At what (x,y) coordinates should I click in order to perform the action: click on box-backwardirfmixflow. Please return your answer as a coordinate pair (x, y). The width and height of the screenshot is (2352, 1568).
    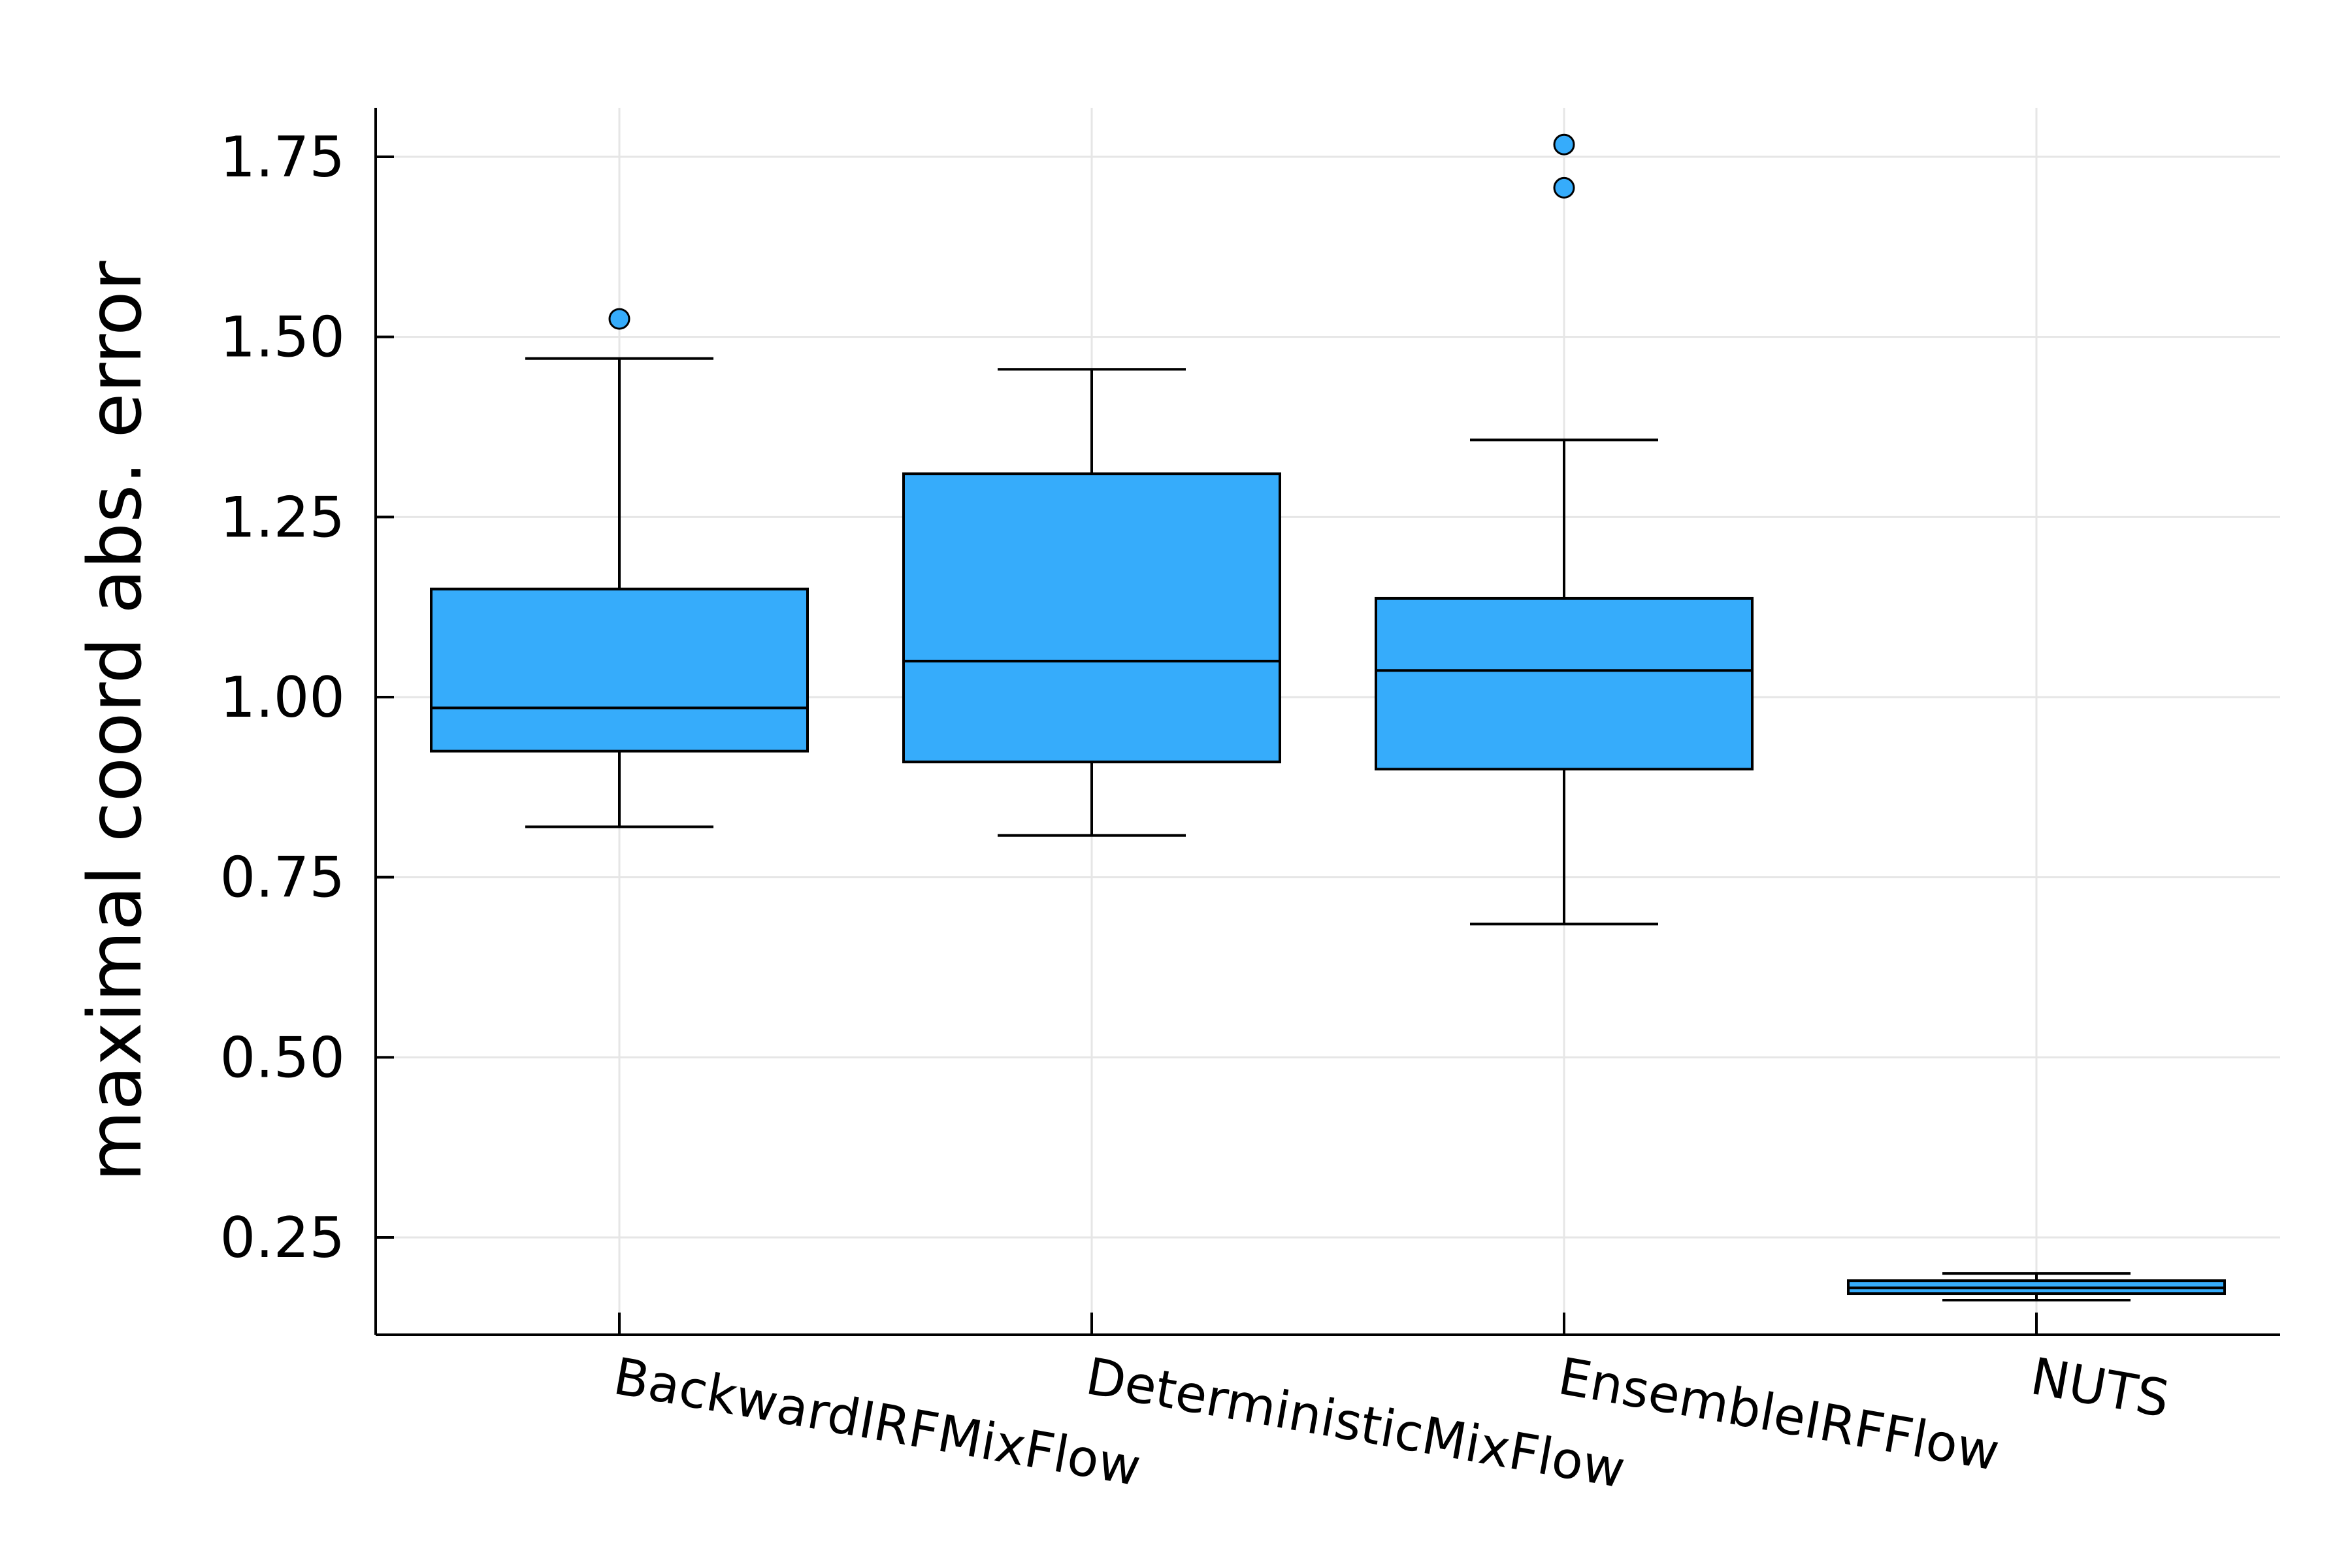
    Looking at the image, I should click on (619, 568).